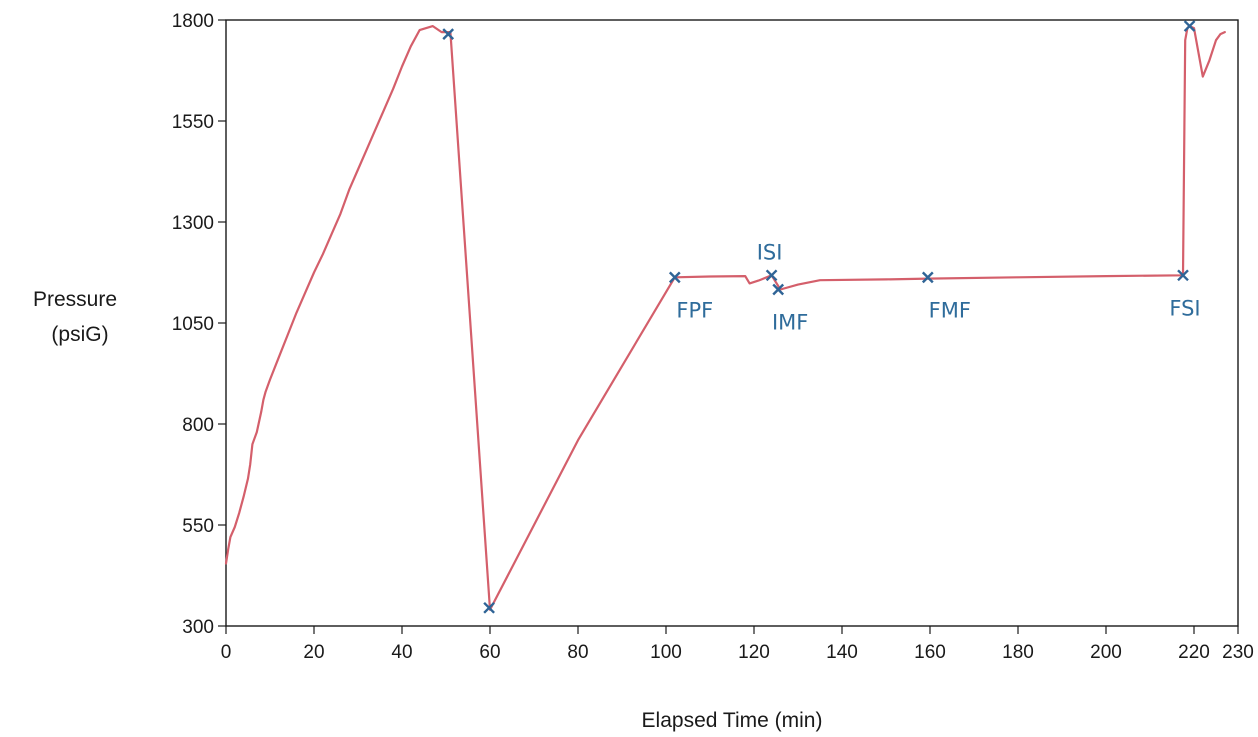 This screenshot has height=737, width=1258. What do you see at coordinates (690, 296) in the screenshot?
I see `data-marker-fpf: FPF` at bounding box center [690, 296].